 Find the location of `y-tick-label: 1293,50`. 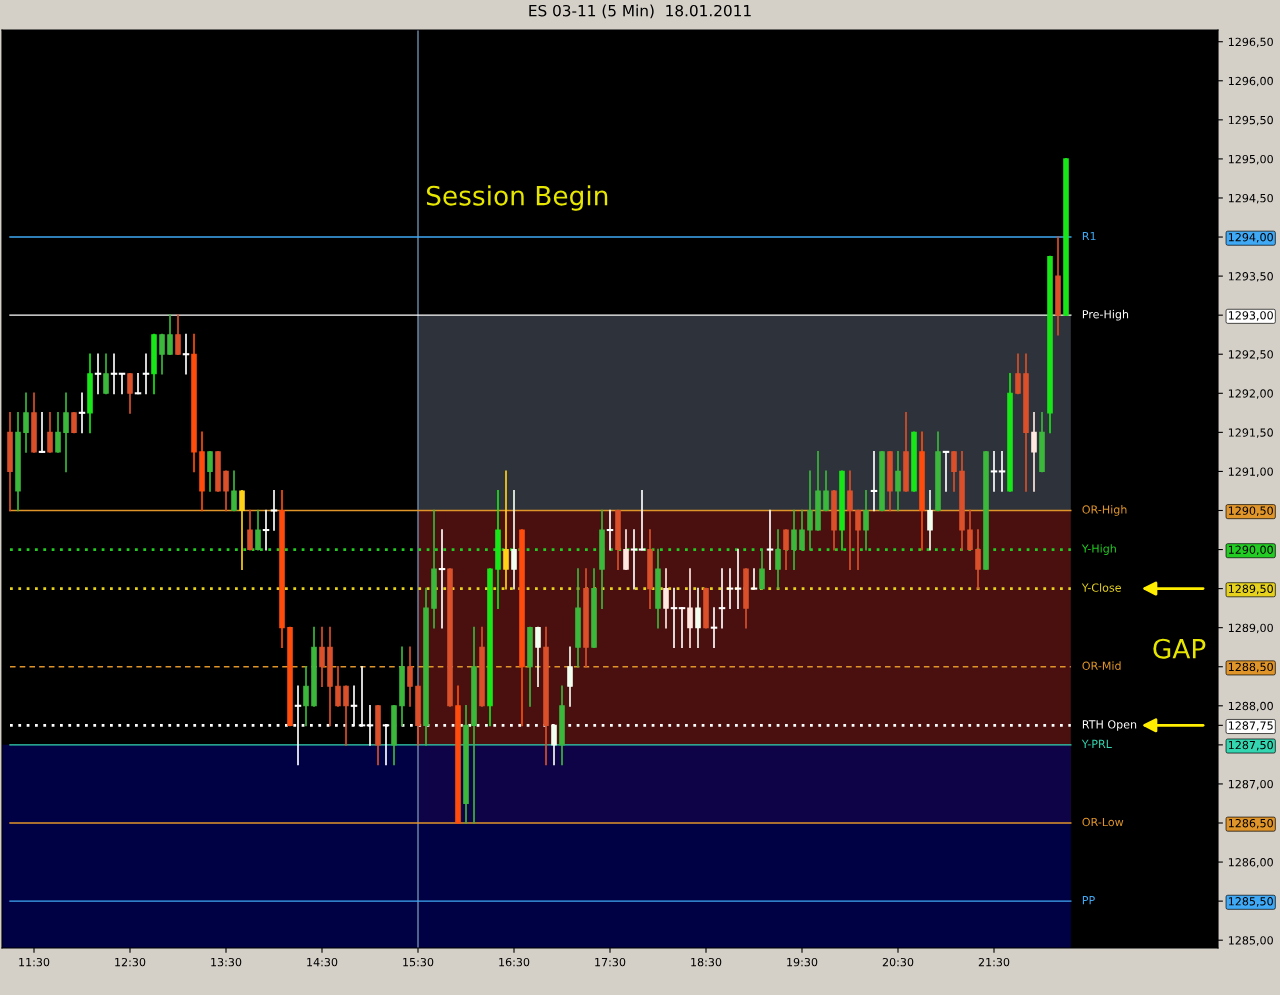

y-tick-label: 1293,50 is located at coordinates (1250, 277).